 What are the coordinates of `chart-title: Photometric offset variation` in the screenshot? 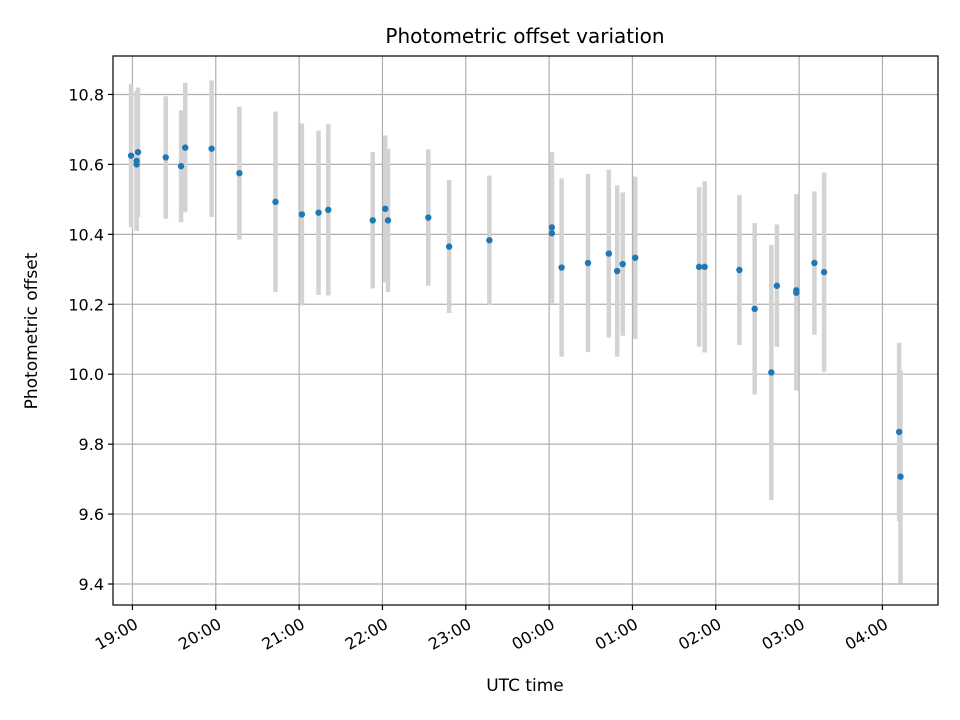 It's located at (524, 36).